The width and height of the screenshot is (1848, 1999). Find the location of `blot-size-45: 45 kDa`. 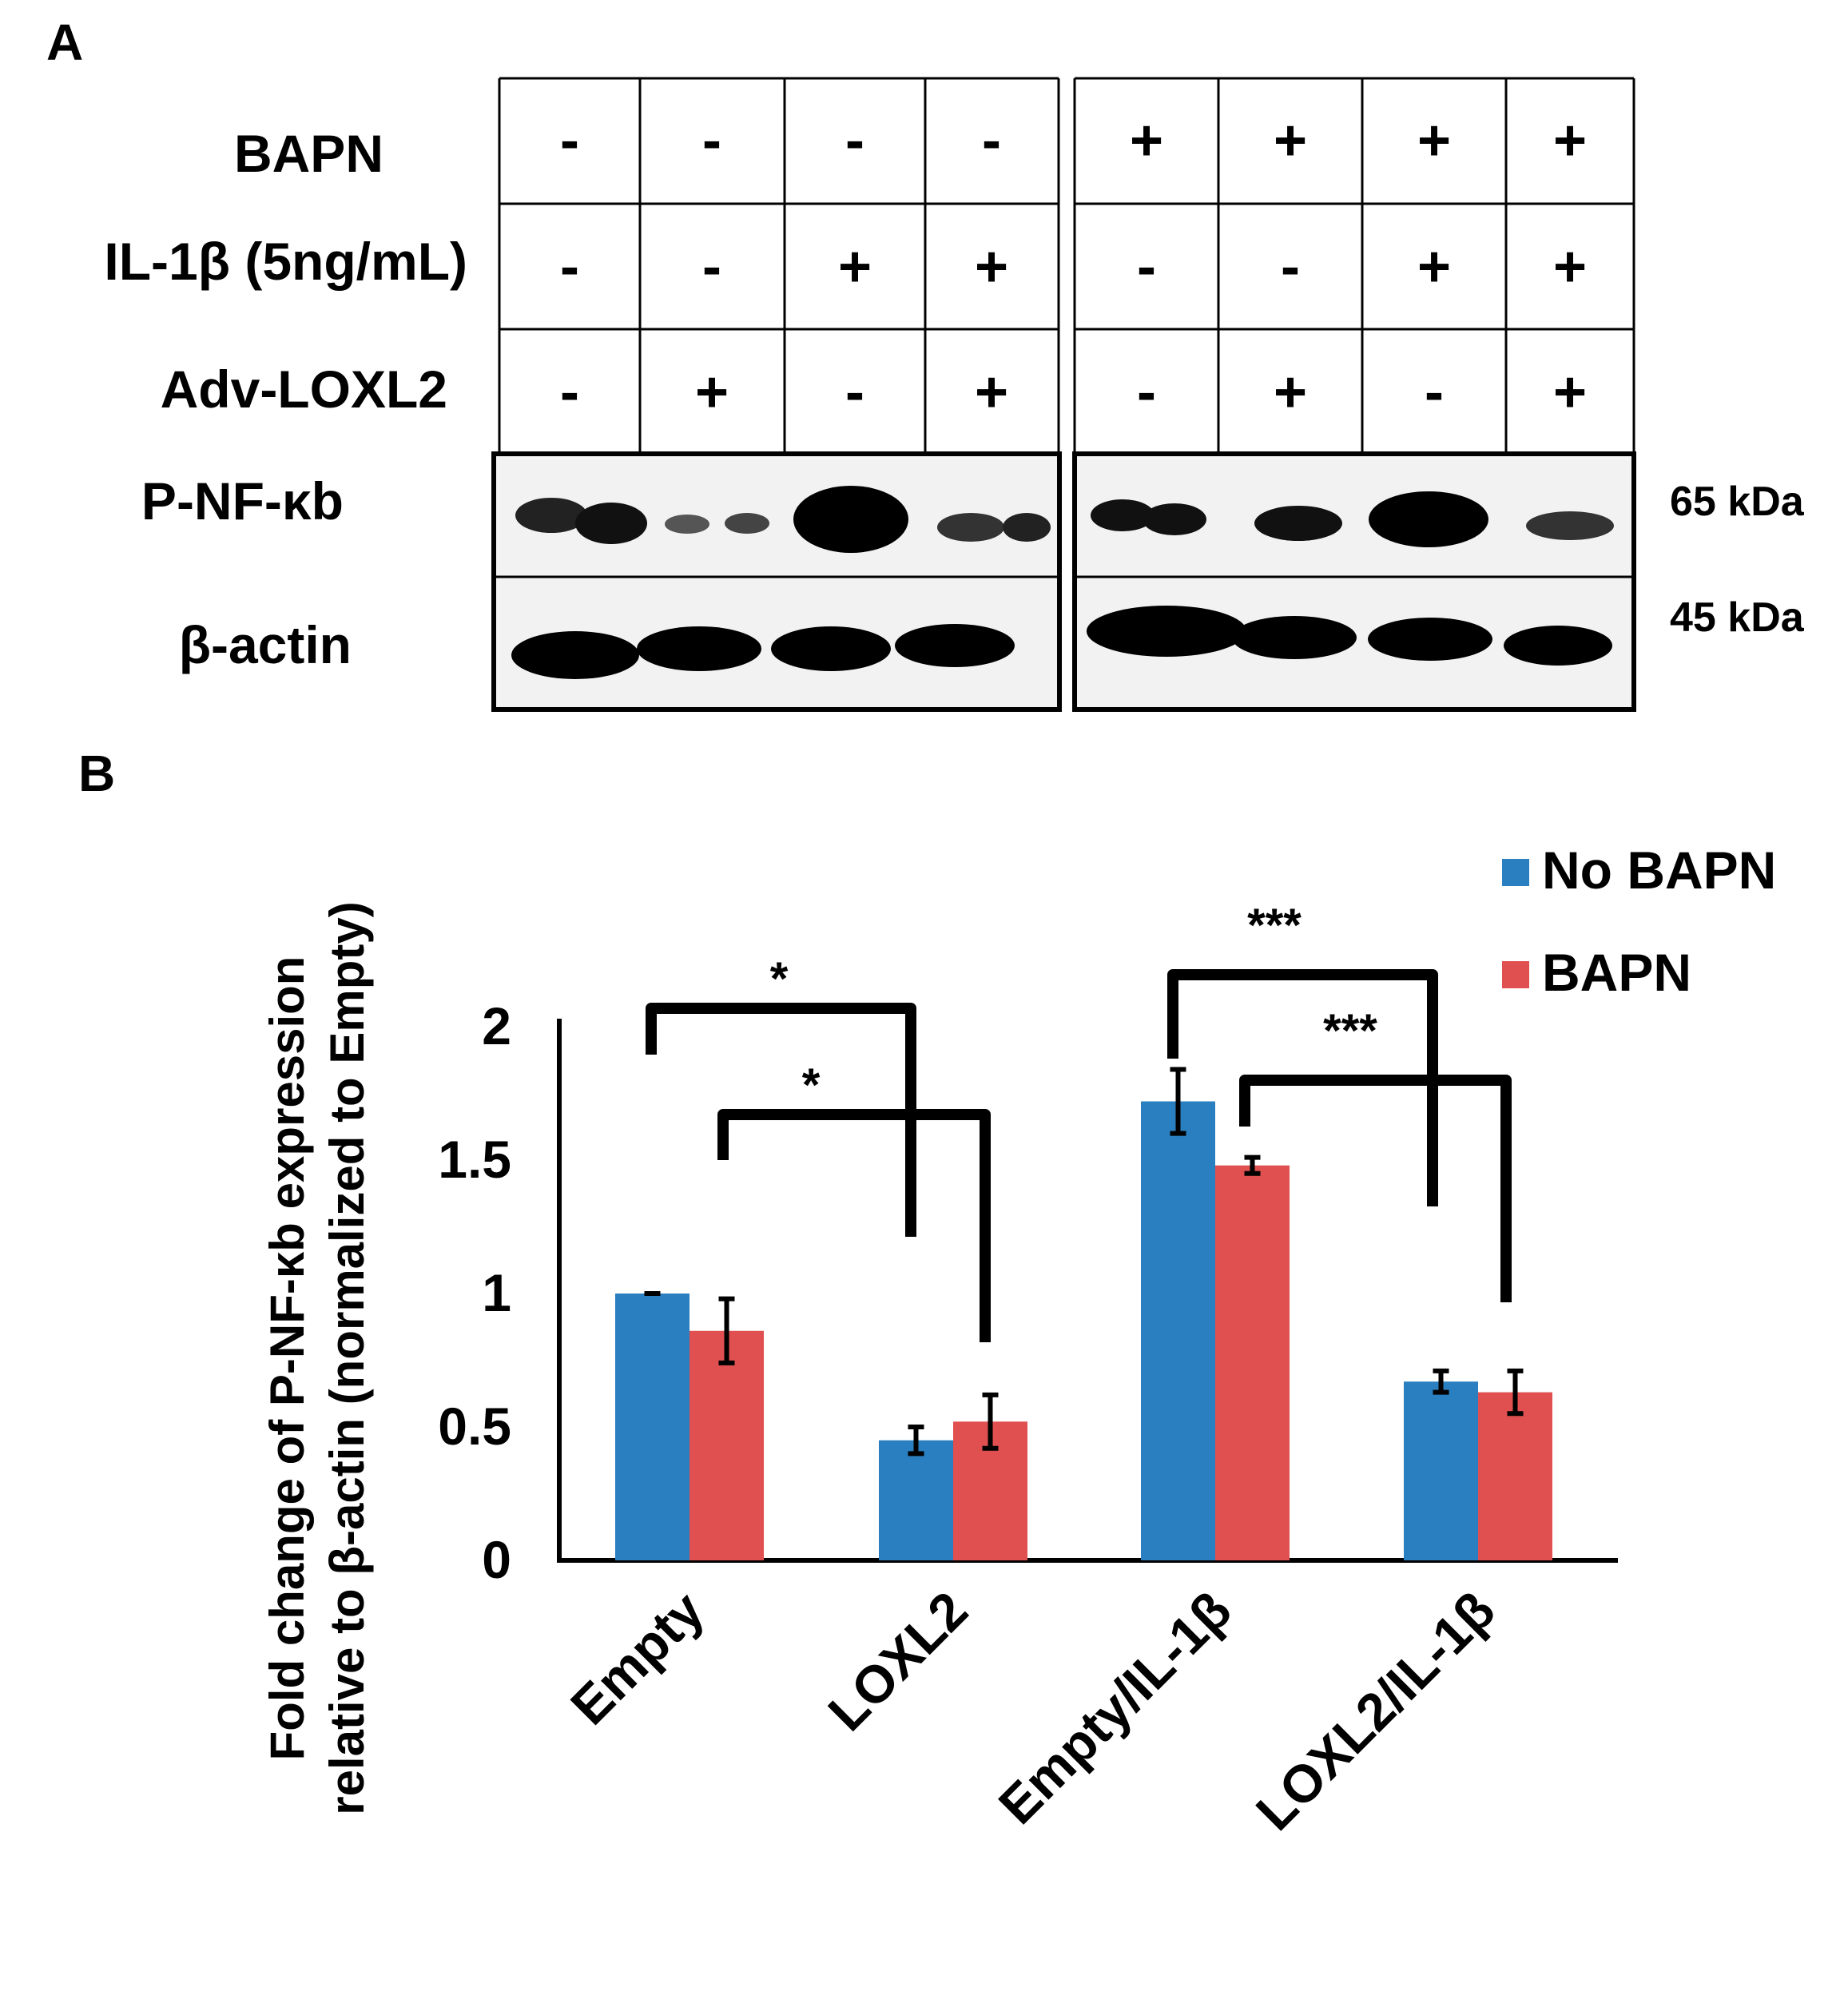

blot-size-45: 45 kDa is located at coordinates (1738, 617).